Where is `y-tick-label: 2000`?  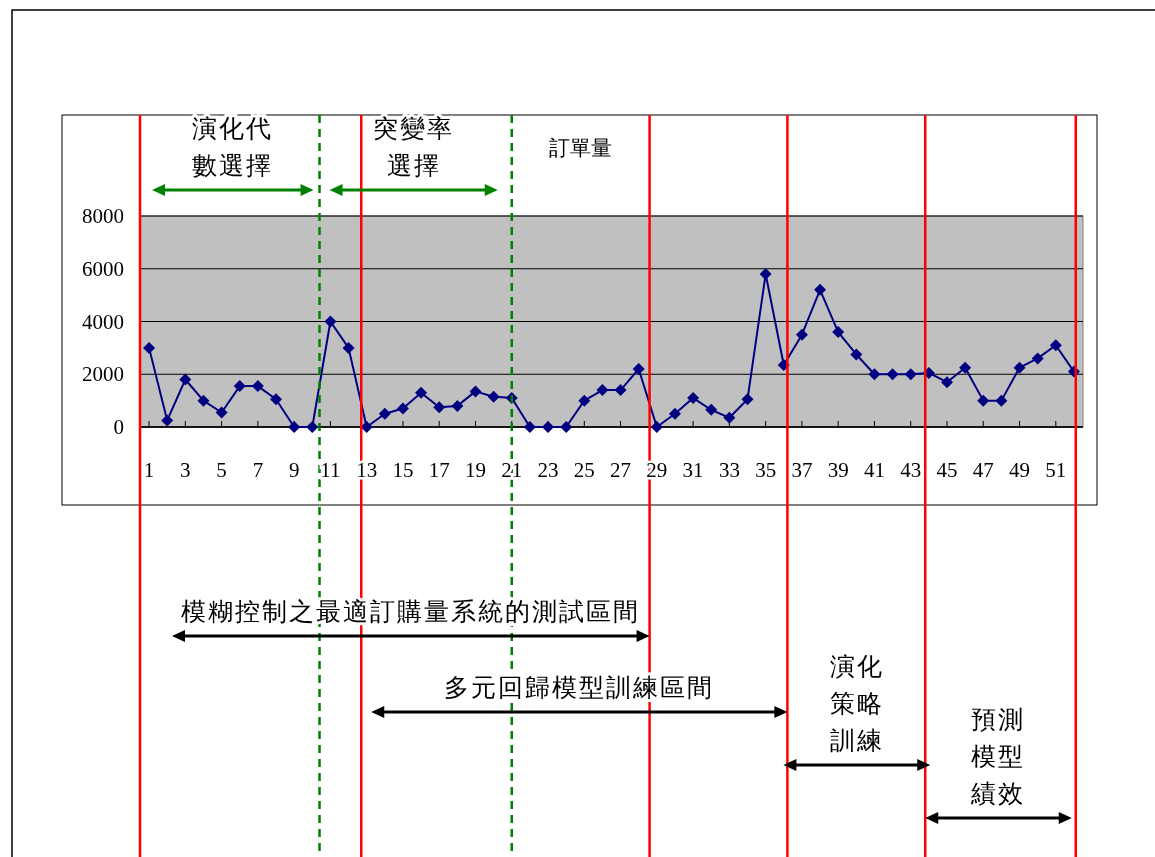 y-tick-label: 2000 is located at coordinates (103, 374).